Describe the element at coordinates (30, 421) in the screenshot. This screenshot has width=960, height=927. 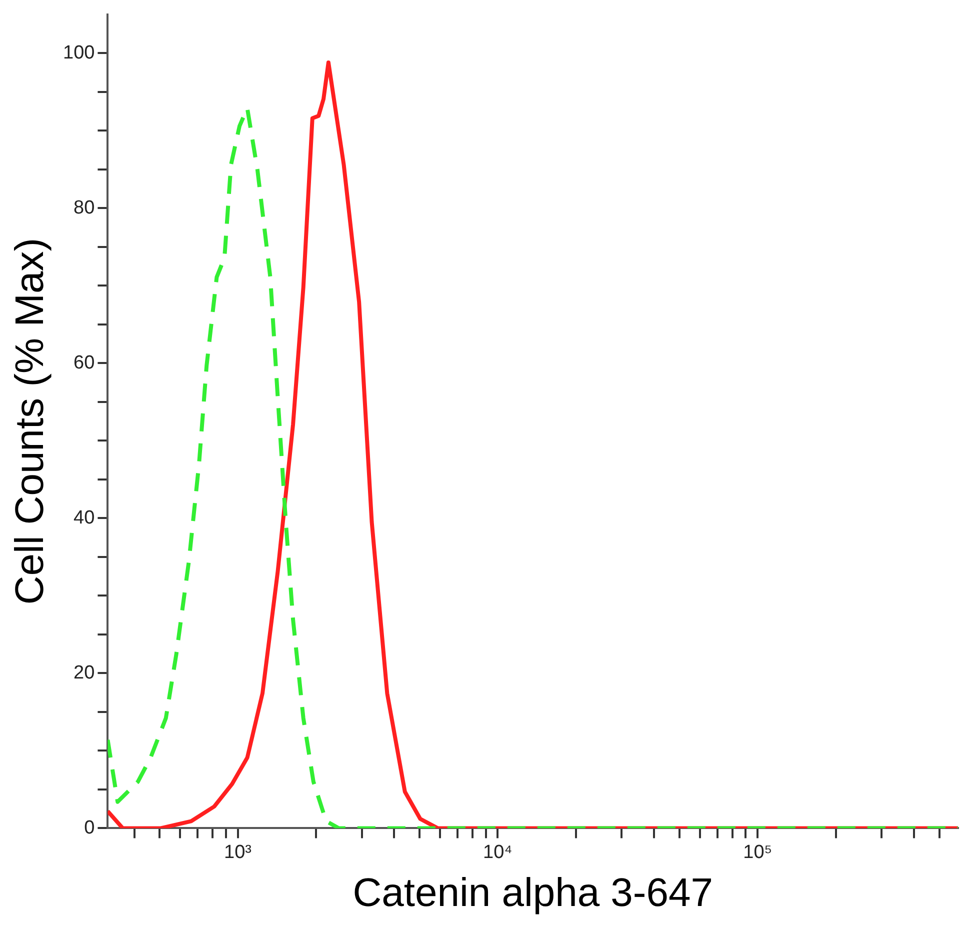
I see `y-axis-title: Cell Counts (% Max)` at that location.